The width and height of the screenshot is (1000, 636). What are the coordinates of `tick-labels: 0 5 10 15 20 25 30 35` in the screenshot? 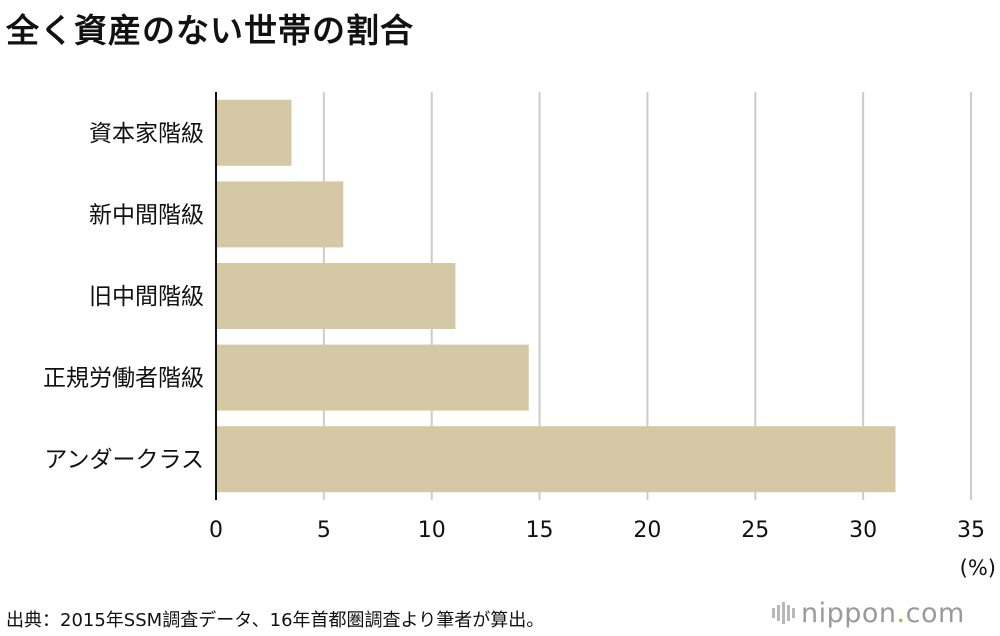 It's located at (597, 530).